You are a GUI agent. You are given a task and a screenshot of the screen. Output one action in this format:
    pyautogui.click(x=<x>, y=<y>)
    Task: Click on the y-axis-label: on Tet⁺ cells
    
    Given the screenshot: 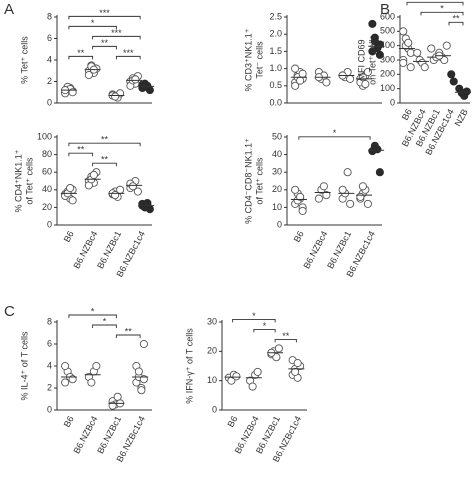 What is the action you would take?
    pyautogui.click(x=372, y=60)
    